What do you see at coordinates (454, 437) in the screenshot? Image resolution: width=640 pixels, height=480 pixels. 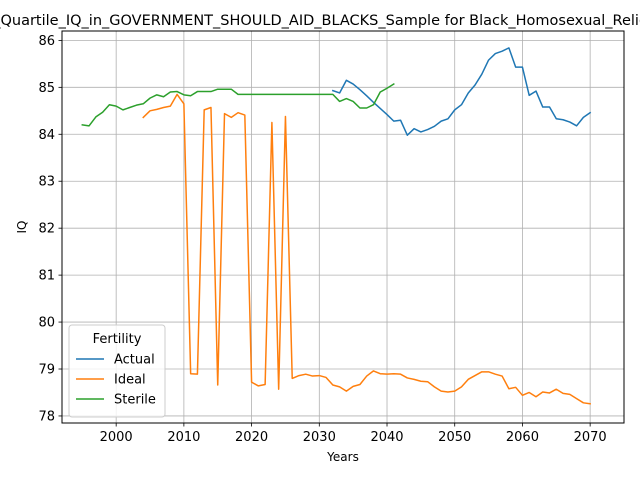 I see `x-tick-label: 2050` at bounding box center [454, 437].